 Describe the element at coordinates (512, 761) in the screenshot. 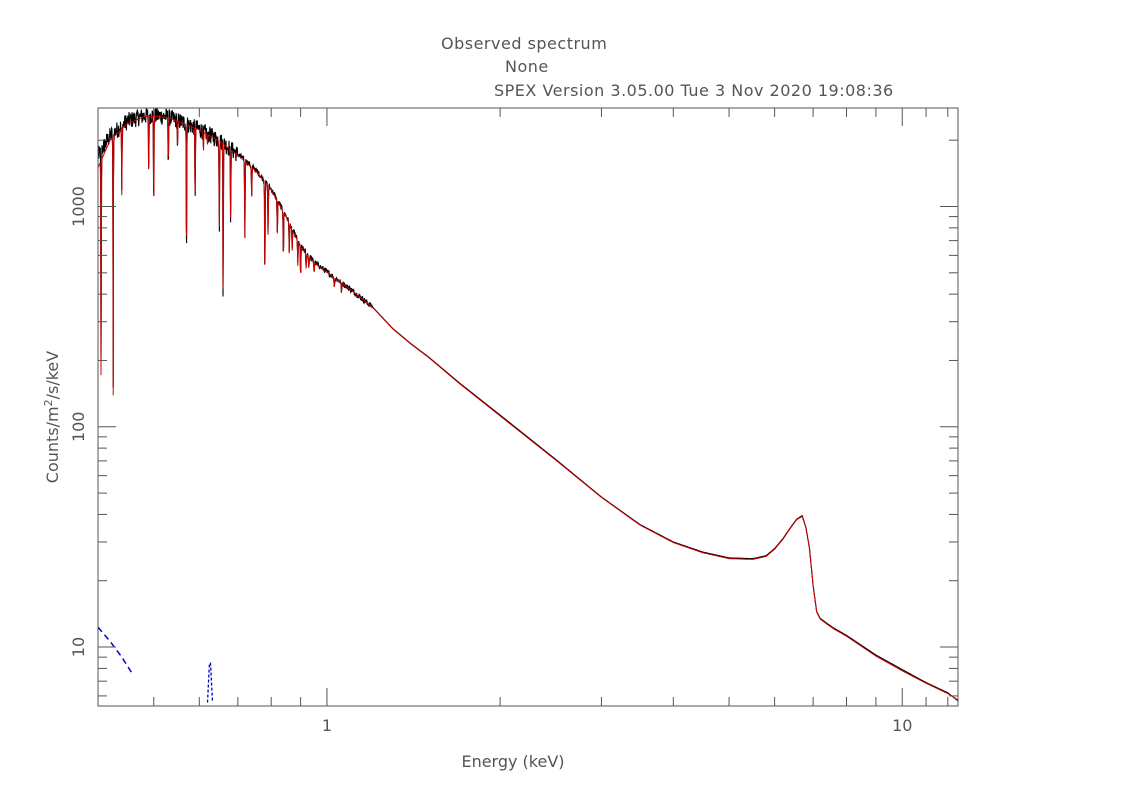

I see `x-axis-label: Energy (keV)` at that location.